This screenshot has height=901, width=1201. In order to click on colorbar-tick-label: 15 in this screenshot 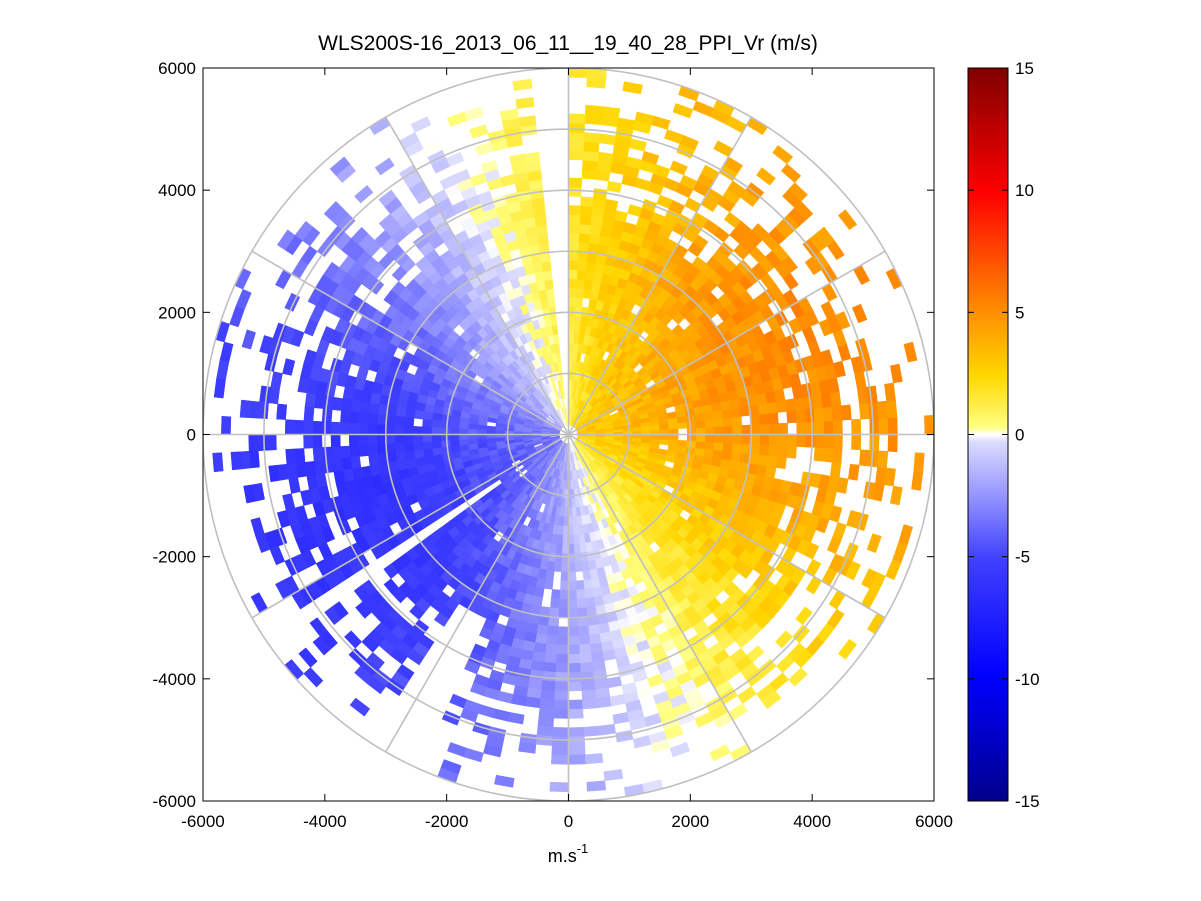, I will do `click(1024, 68)`.